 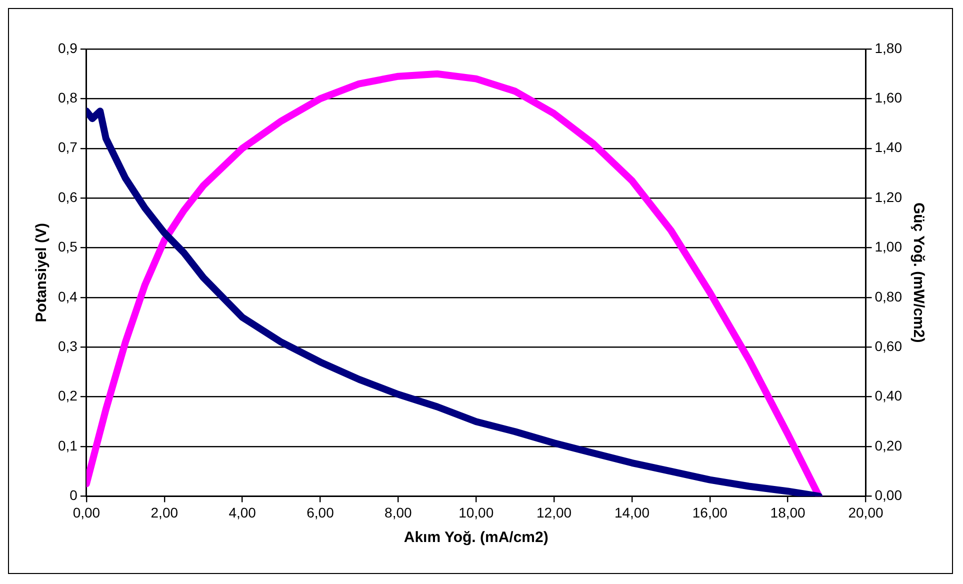 What do you see at coordinates (398, 512) in the screenshot?
I see `x-tick-label: 8,00` at bounding box center [398, 512].